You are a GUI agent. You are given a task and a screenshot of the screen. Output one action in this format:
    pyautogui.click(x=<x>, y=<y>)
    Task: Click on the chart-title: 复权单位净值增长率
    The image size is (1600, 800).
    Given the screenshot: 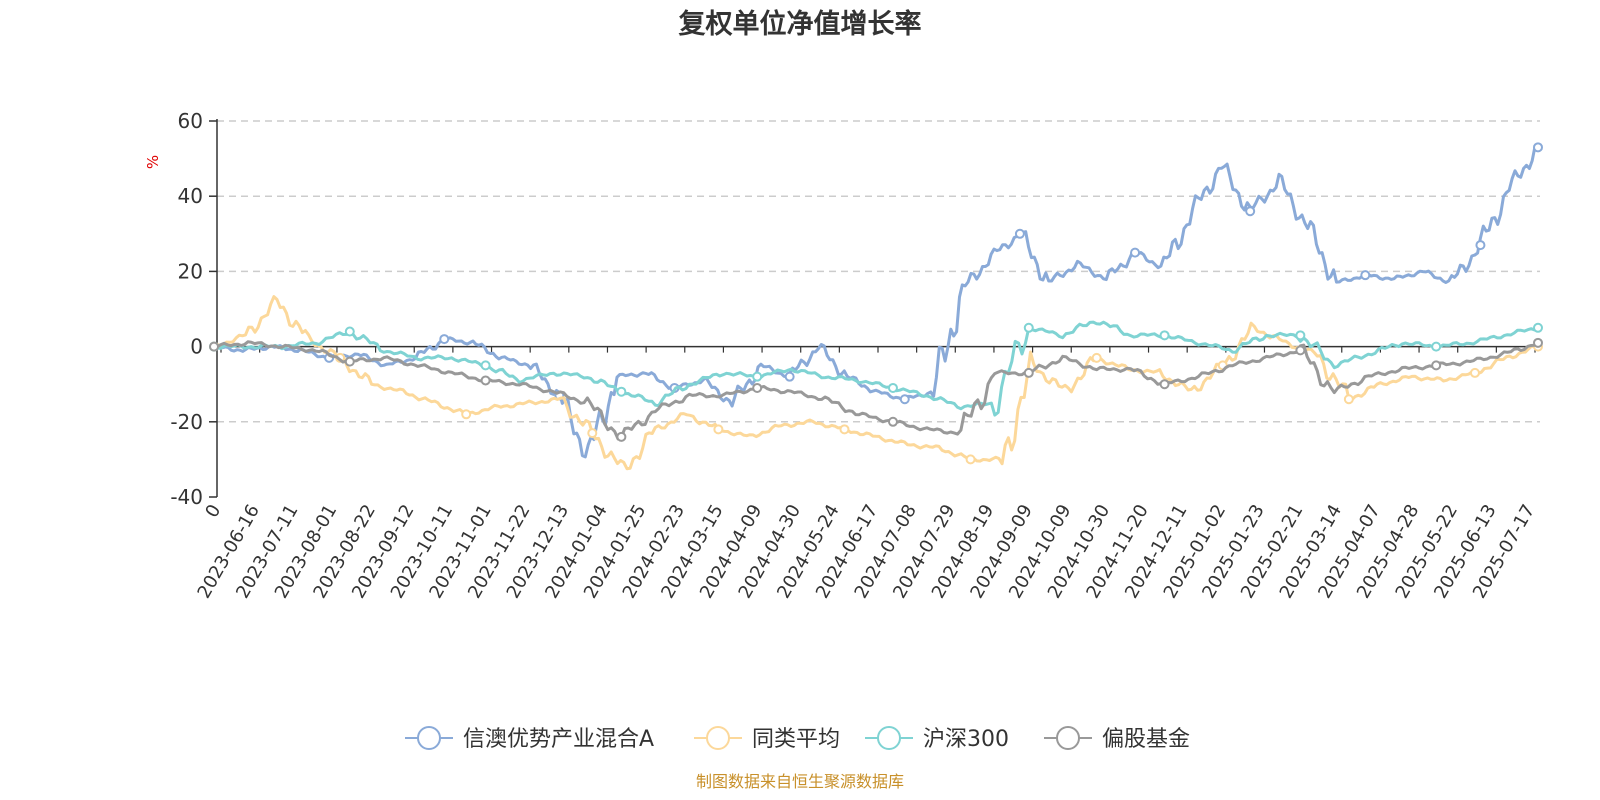 What is the action you would take?
    pyautogui.click(x=800, y=24)
    